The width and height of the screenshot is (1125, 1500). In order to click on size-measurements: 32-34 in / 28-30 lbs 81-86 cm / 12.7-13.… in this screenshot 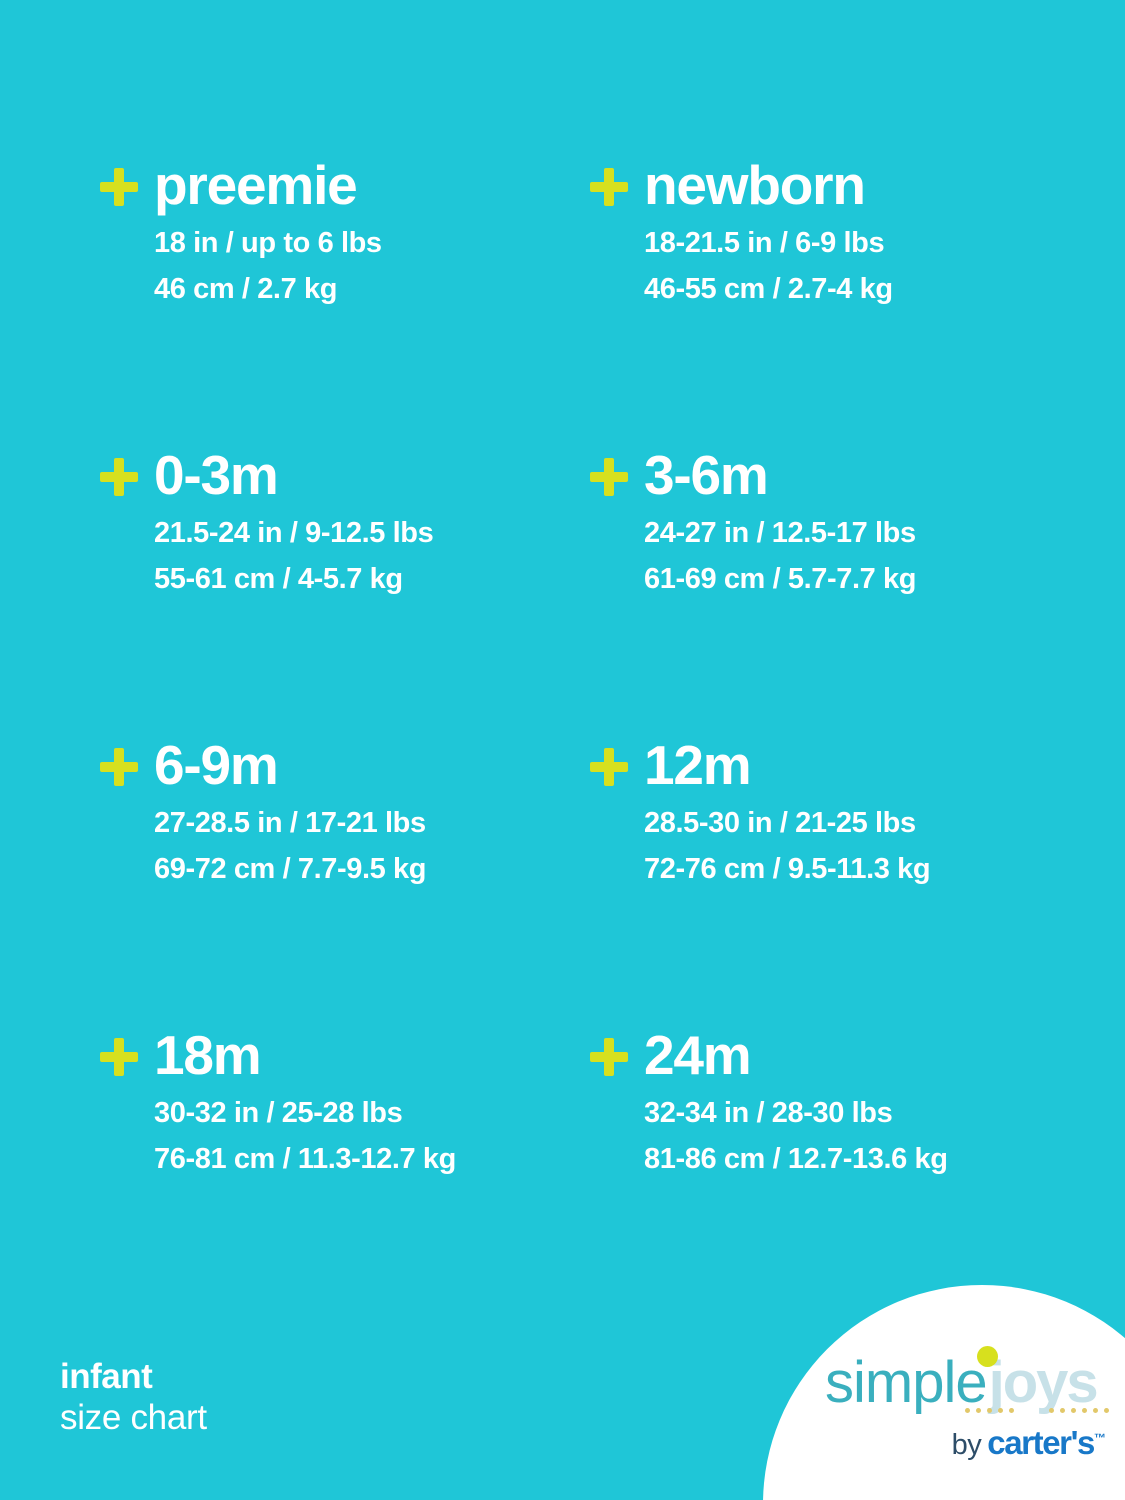, I will do `click(862, 1136)`.